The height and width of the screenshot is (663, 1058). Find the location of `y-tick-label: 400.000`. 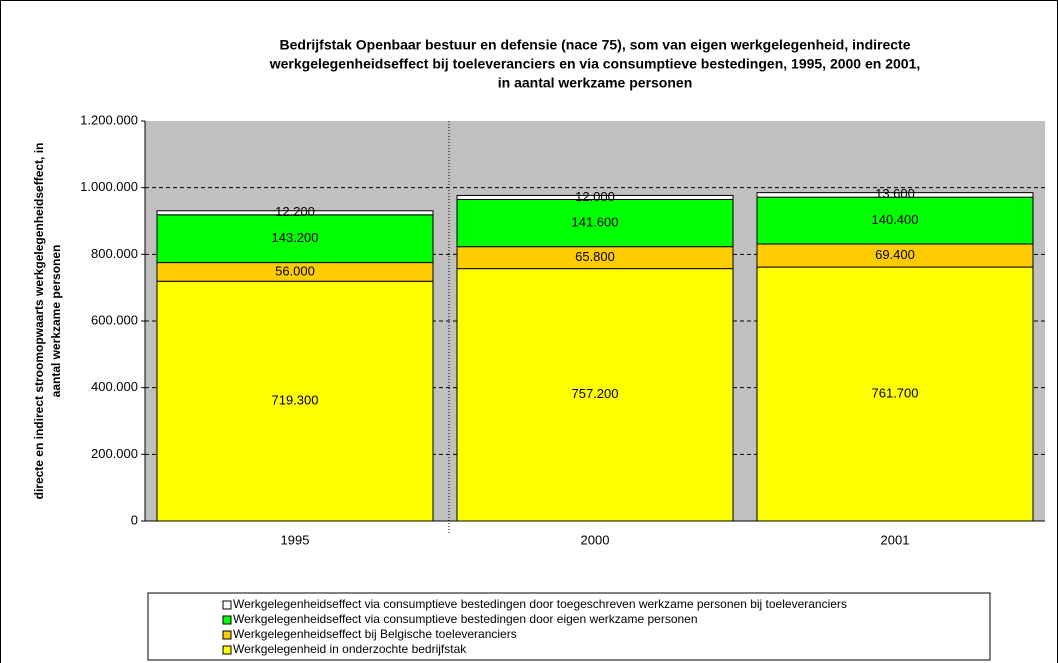

y-tick-label: 400.000 is located at coordinates (114, 386).